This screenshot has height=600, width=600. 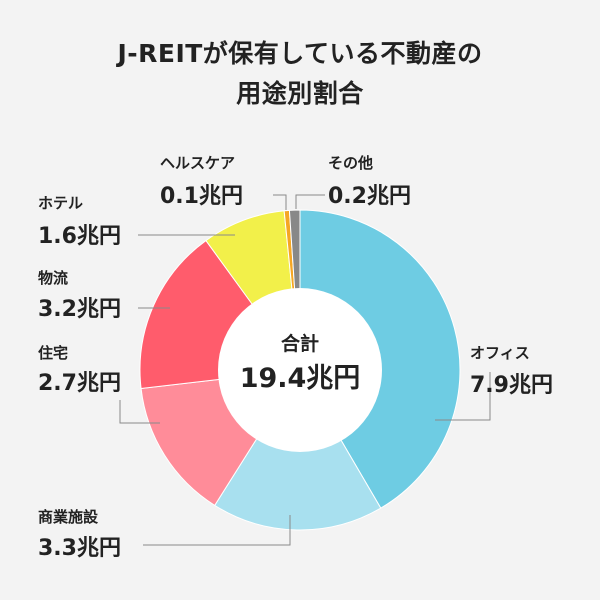 What do you see at coordinates (300, 343) in the screenshot?
I see `total-label: 合計` at bounding box center [300, 343].